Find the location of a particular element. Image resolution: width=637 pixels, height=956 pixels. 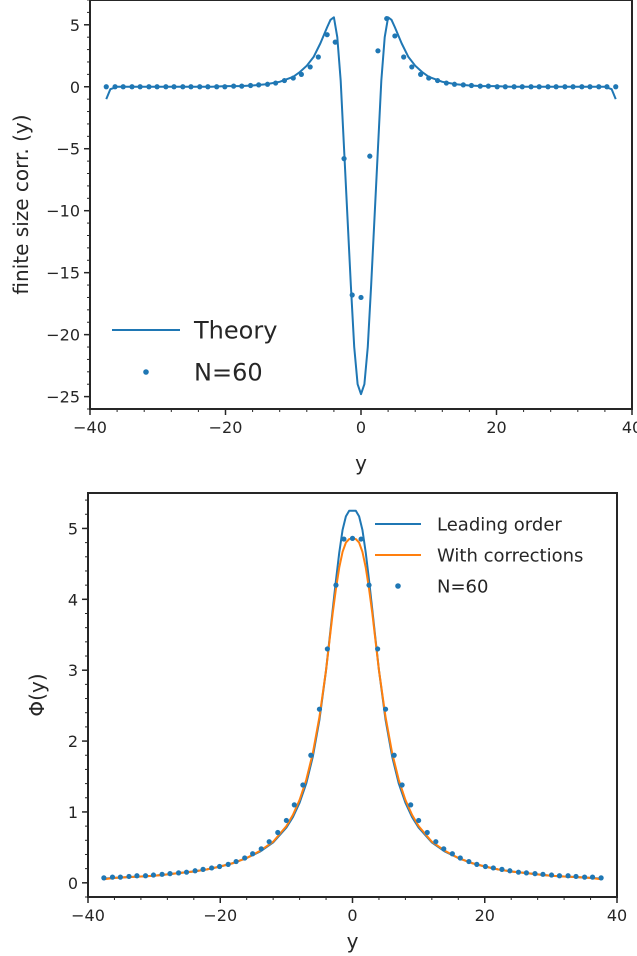

y-tick-label: −15 is located at coordinates (63, 273).